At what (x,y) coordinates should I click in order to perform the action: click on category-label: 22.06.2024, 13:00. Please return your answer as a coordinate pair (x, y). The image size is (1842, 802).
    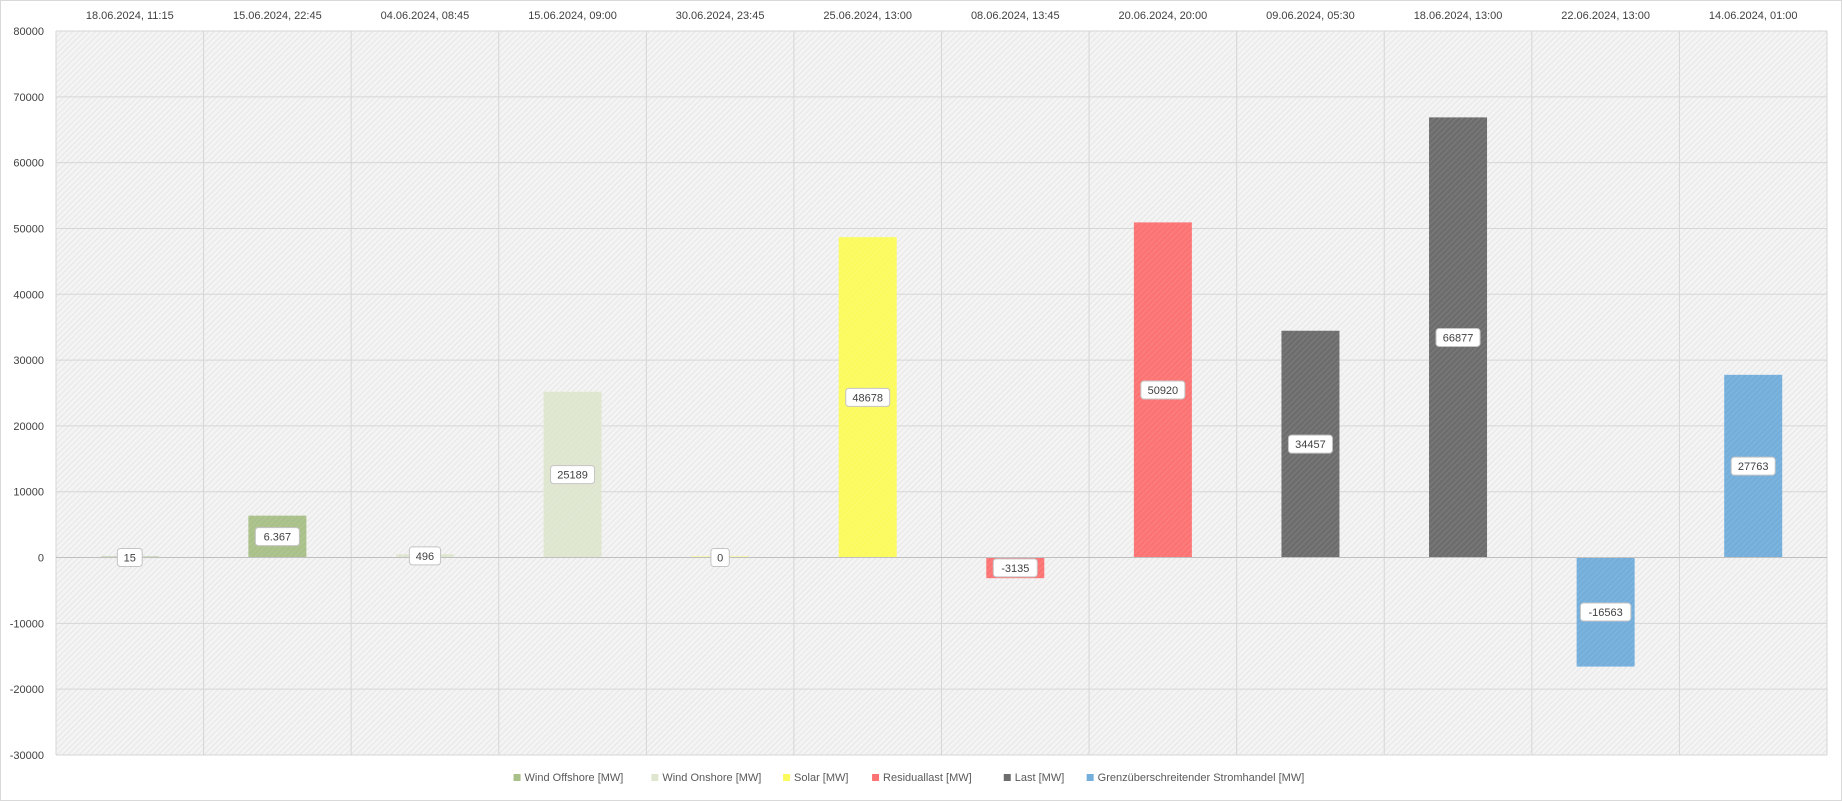
    Looking at the image, I should click on (1605, 16).